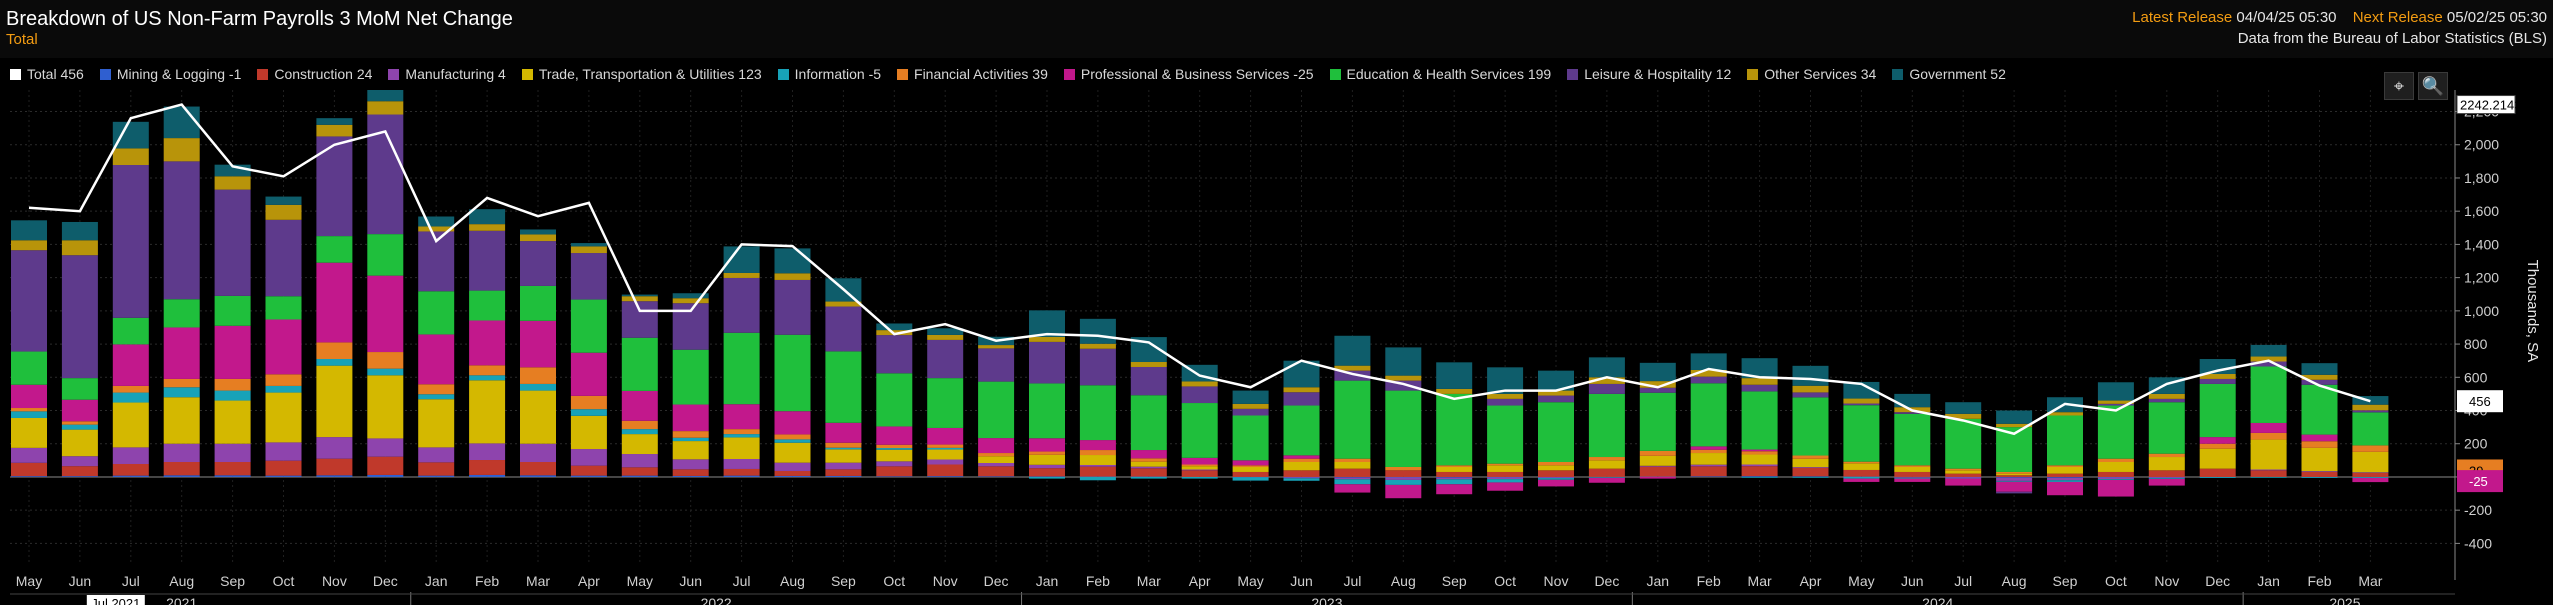 The height and width of the screenshot is (605, 2553). What do you see at coordinates (47, 74) in the screenshot?
I see `legend-item: Total 456` at bounding box center [47, 74].